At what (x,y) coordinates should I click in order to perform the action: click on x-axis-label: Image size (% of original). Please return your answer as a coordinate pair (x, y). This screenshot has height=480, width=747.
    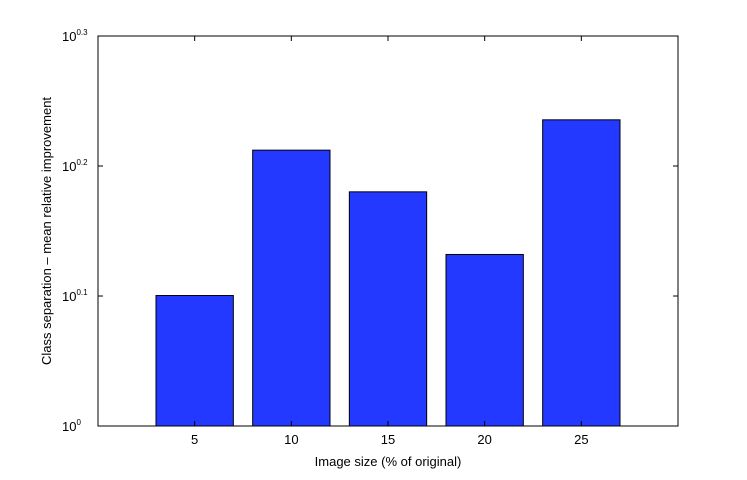
    Looking at the image, I should click on (388, 461).